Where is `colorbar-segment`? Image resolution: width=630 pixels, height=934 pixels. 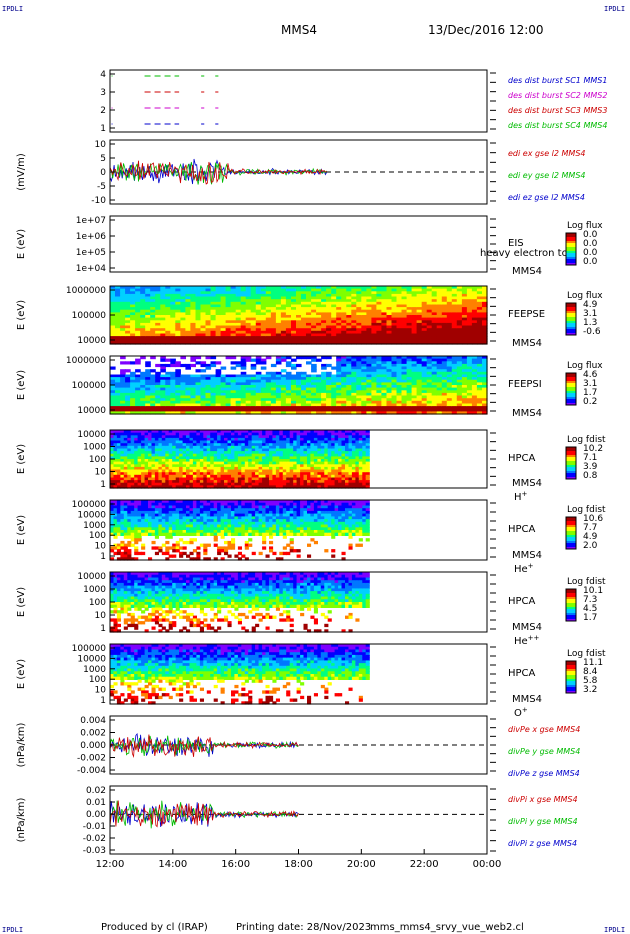
colorbar-segment is located at coordinates (571, 312).